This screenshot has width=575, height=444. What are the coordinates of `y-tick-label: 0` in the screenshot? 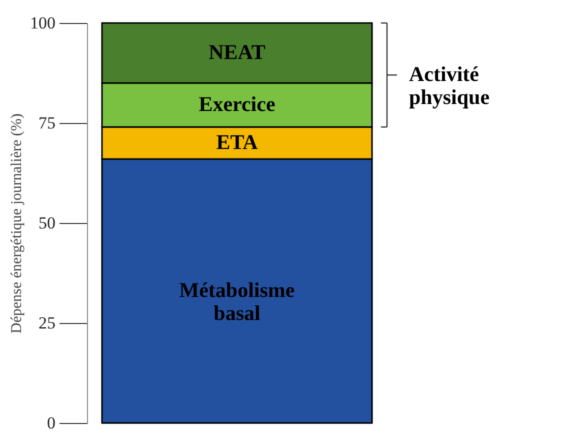 It's located at (51, 423).